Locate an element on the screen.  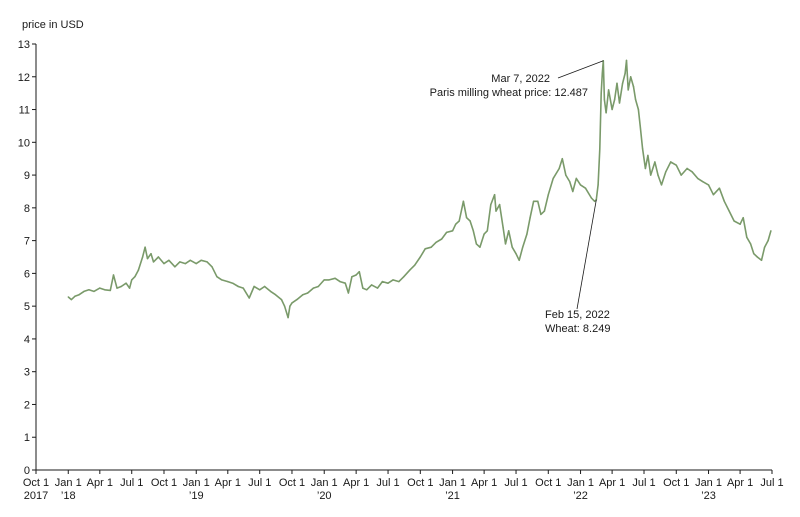
x-tick-year-label: ’20 is located at coordinates (324, 496).